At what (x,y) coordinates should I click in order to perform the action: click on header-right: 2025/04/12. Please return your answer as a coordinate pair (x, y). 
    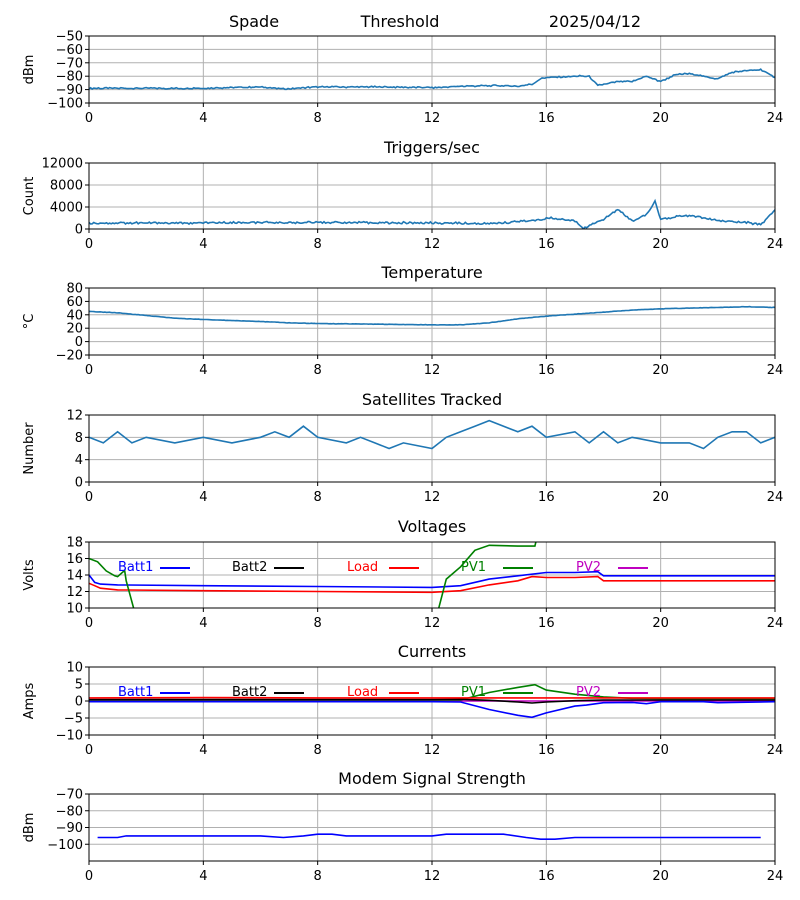
    Looking at the image, I should click on (595, 21).